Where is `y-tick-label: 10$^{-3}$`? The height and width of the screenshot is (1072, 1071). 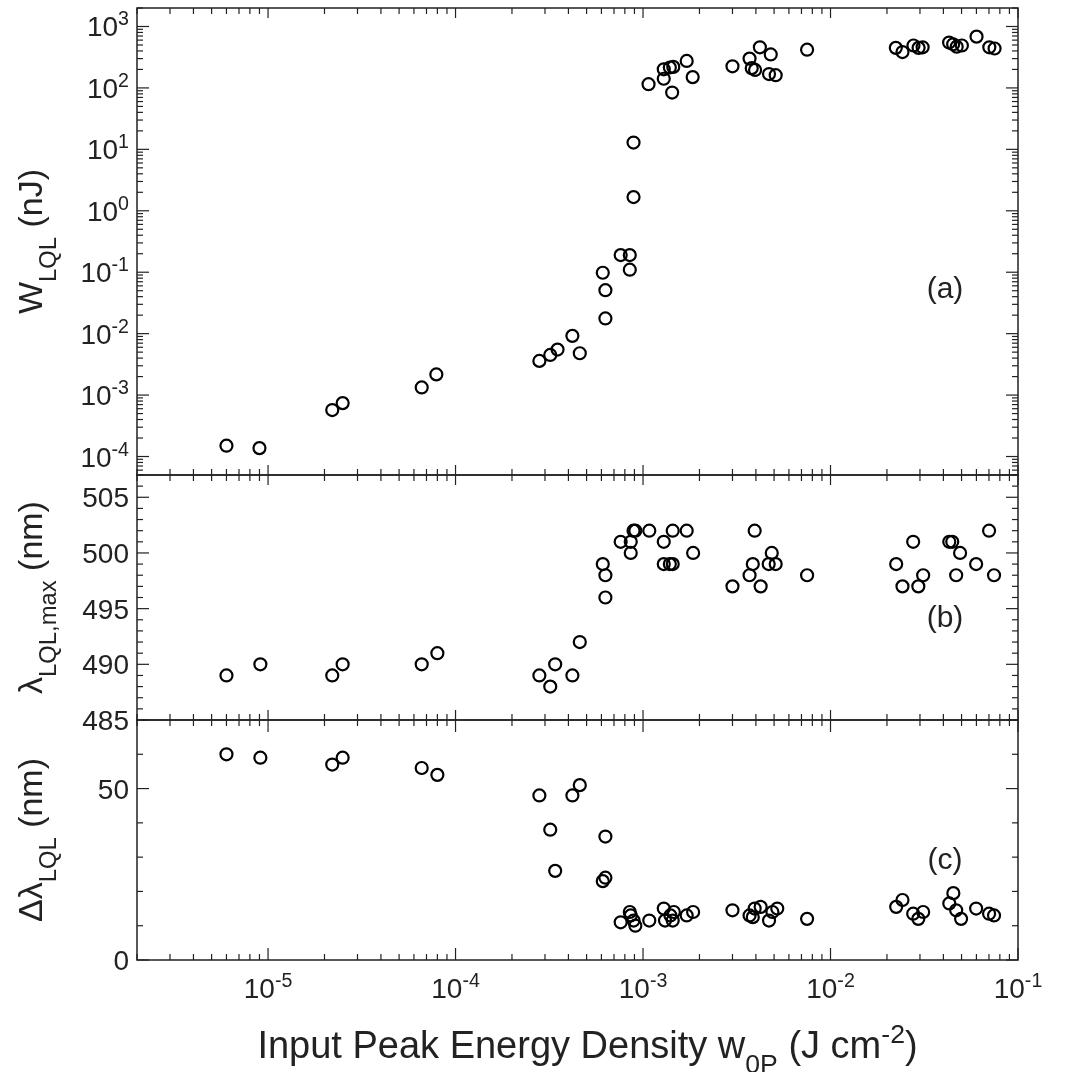 y-tick-label: 10$^{-3}$ is located at coordinates (105, 394).